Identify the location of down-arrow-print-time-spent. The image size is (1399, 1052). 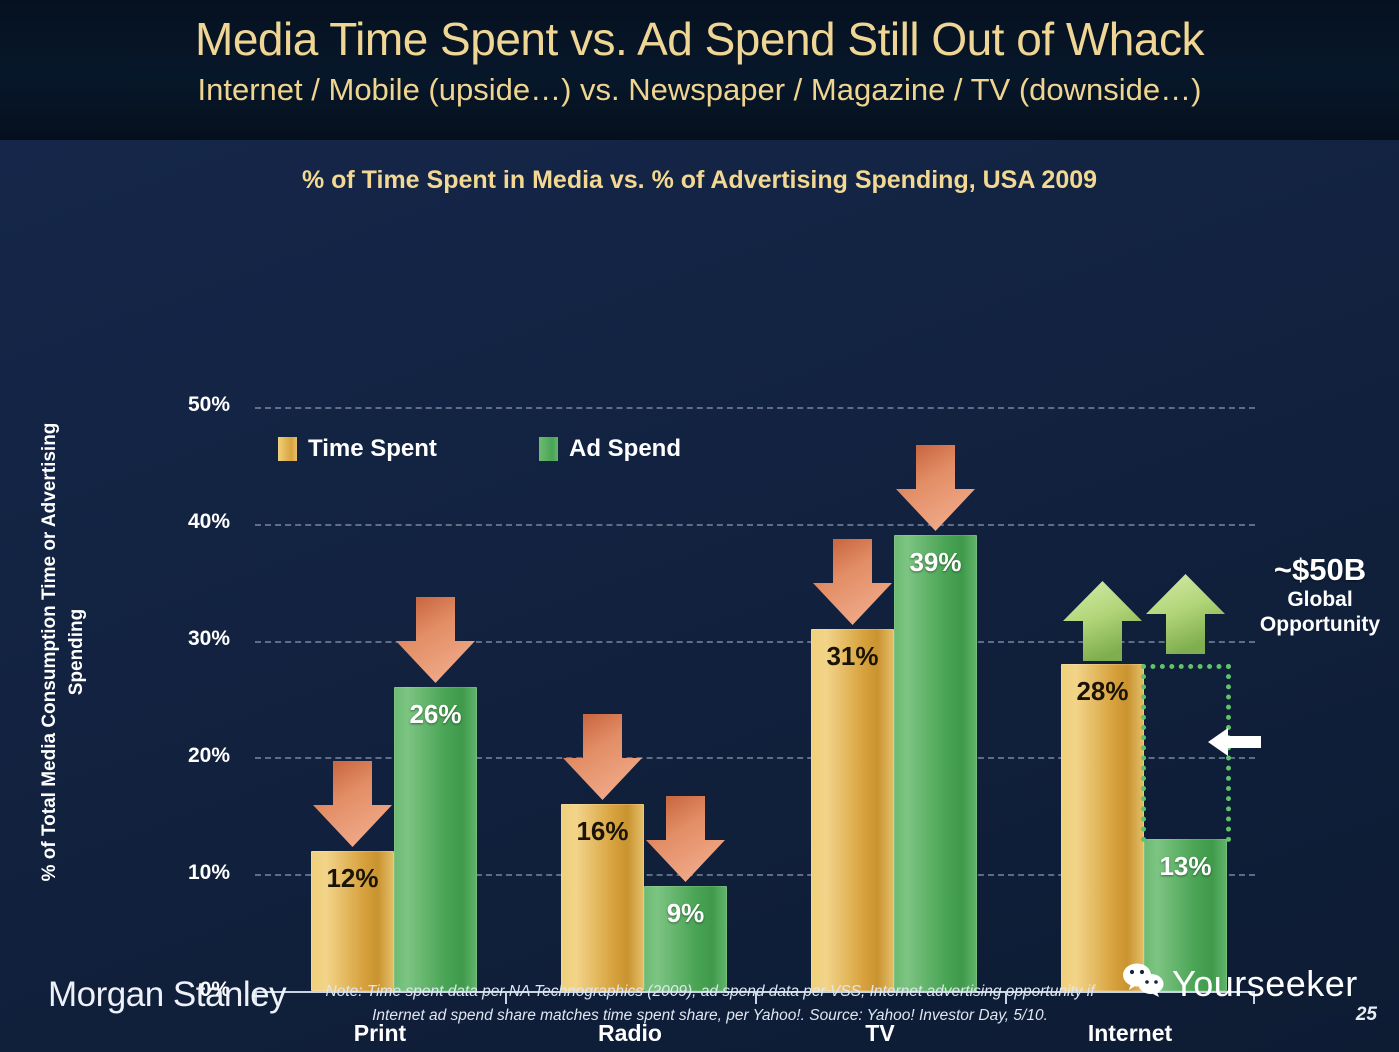
(352, 805).